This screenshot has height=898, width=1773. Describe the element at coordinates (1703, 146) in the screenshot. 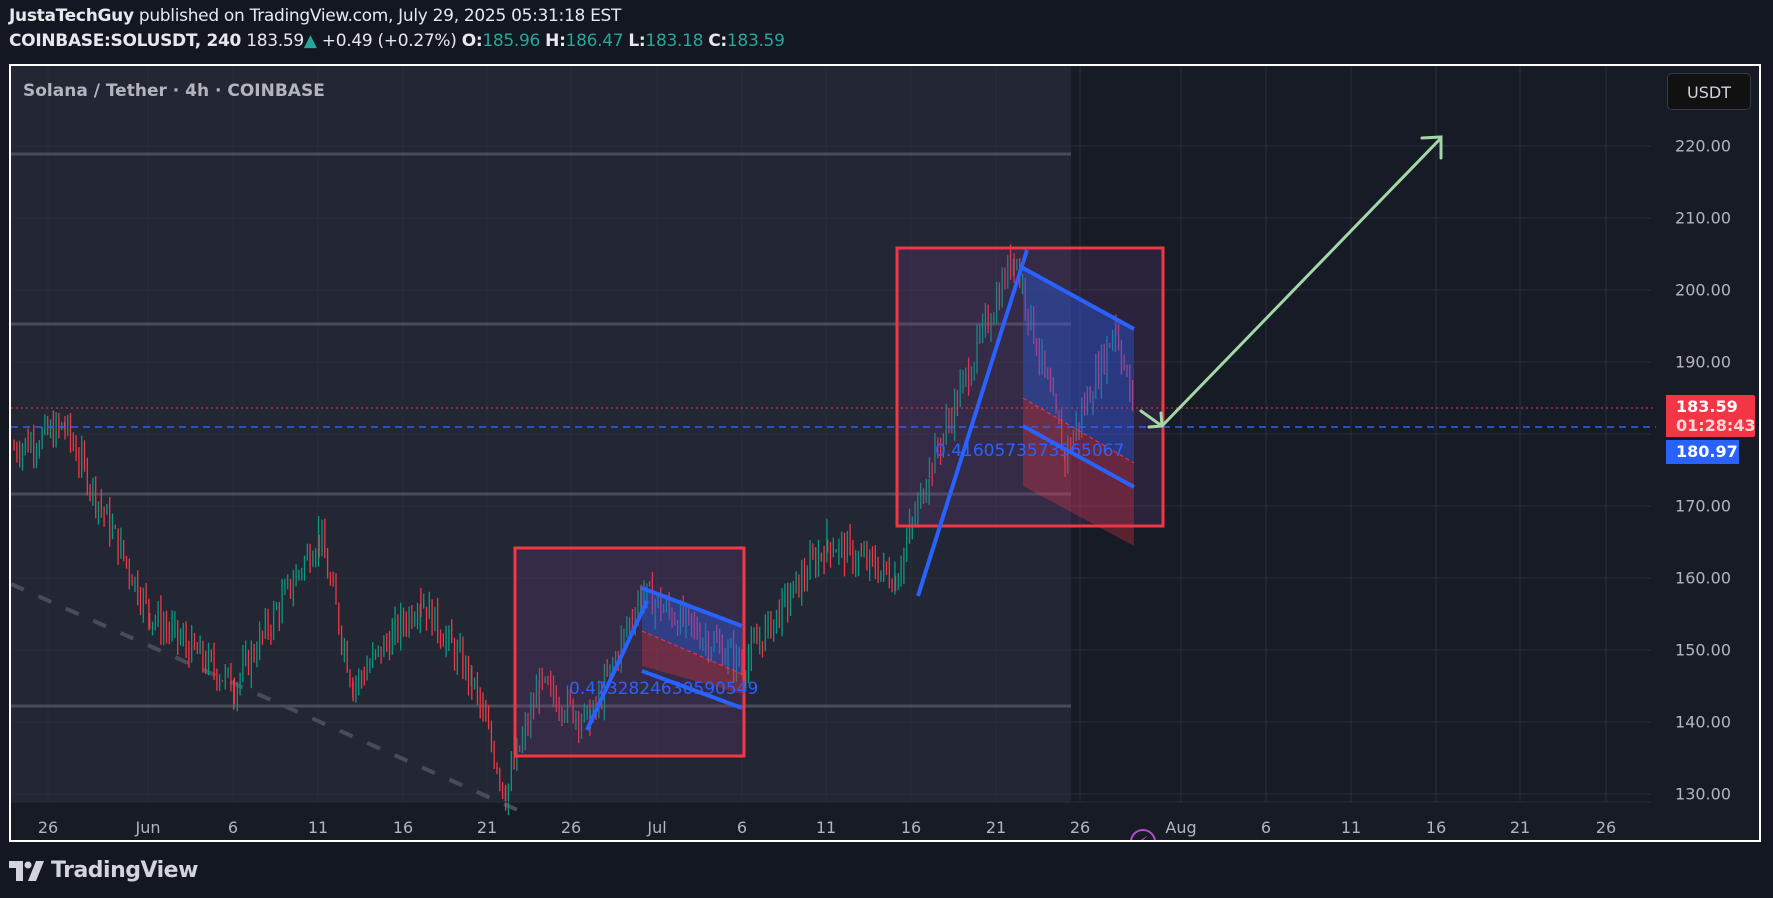

I see `y-tick: 220.00` at that location.